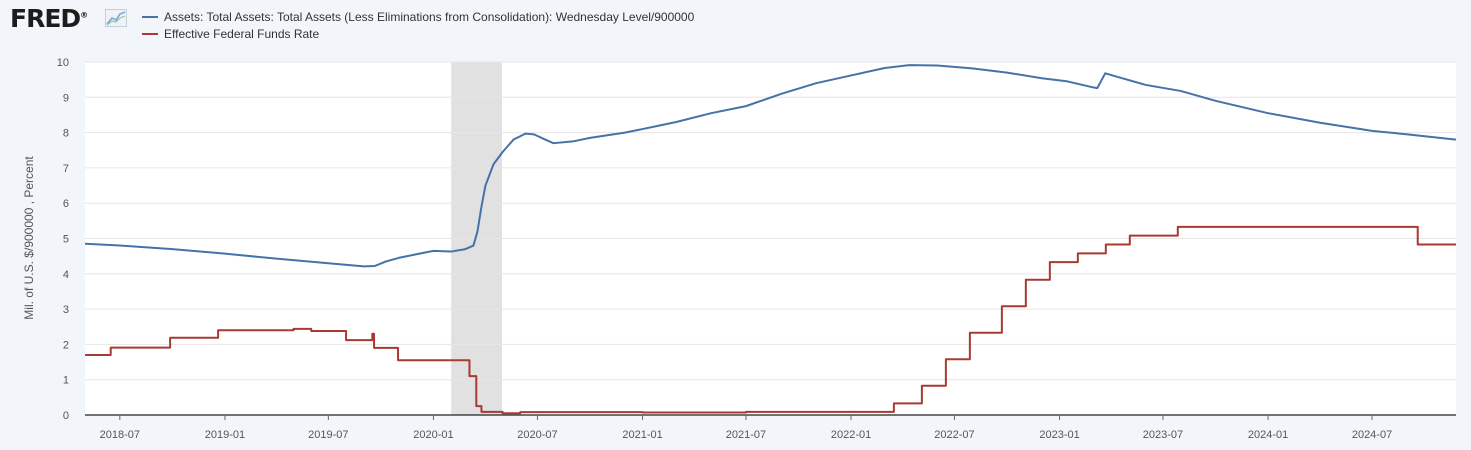 The height and width of the screenshot is (450, 1471). What do you see at coordinates (66, 416) in the screenshot?
I see `y-tick-0: 0` at bounding box center [66, 416].